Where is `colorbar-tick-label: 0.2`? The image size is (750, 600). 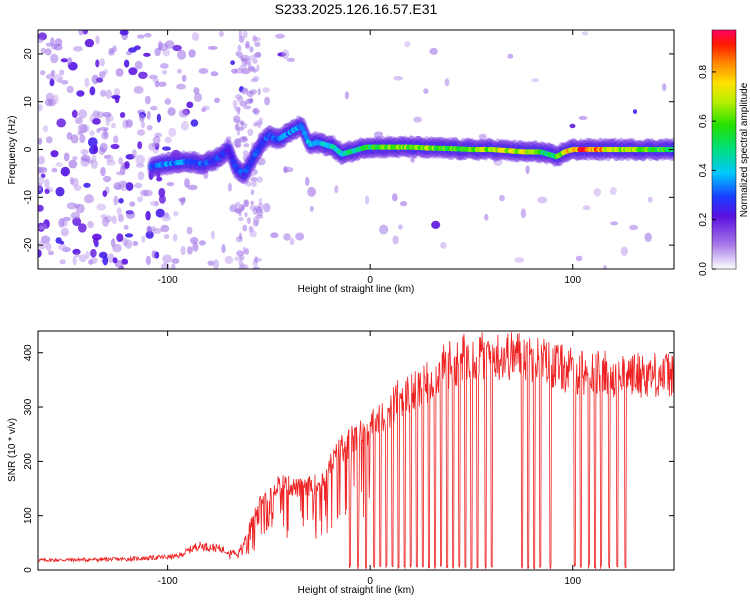 colorbar-tick-label: 0.2 is located at coordinates (703, 219).